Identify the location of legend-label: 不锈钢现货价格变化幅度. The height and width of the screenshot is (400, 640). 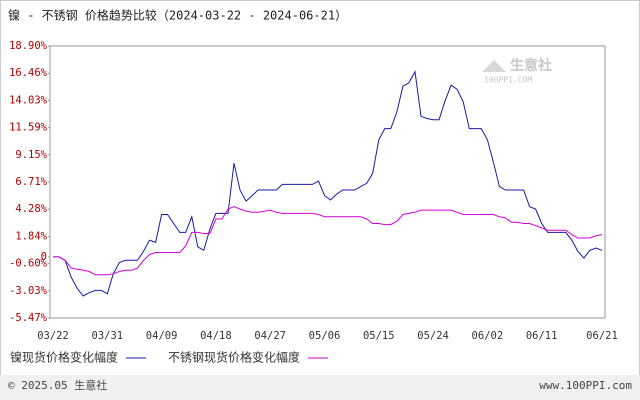
(234, 357).